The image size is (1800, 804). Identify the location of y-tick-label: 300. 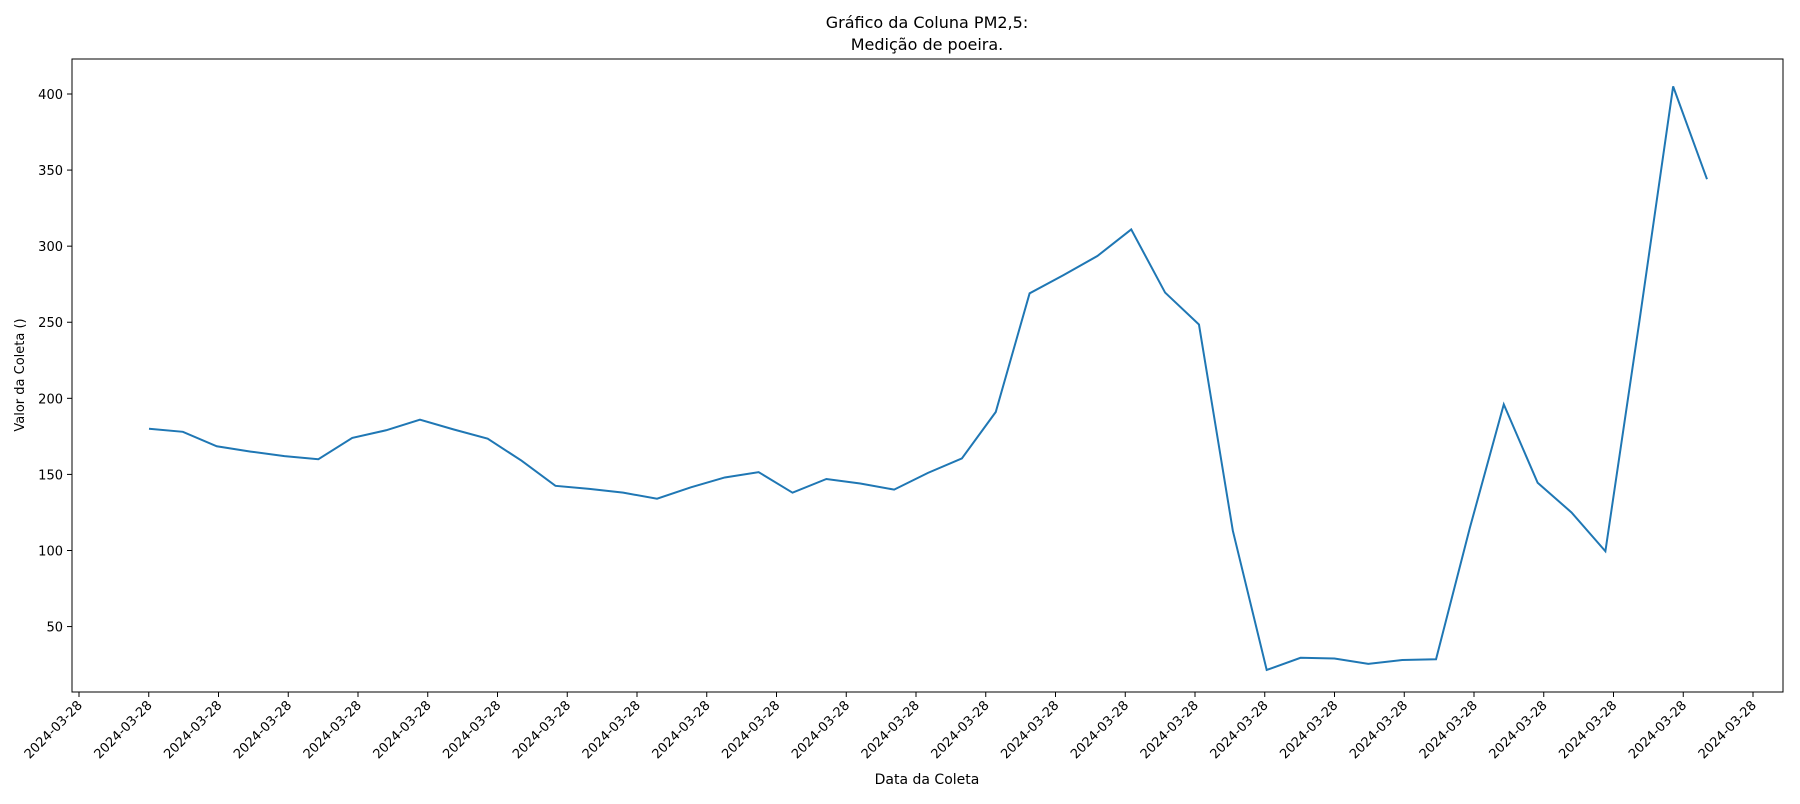
(50, 247).